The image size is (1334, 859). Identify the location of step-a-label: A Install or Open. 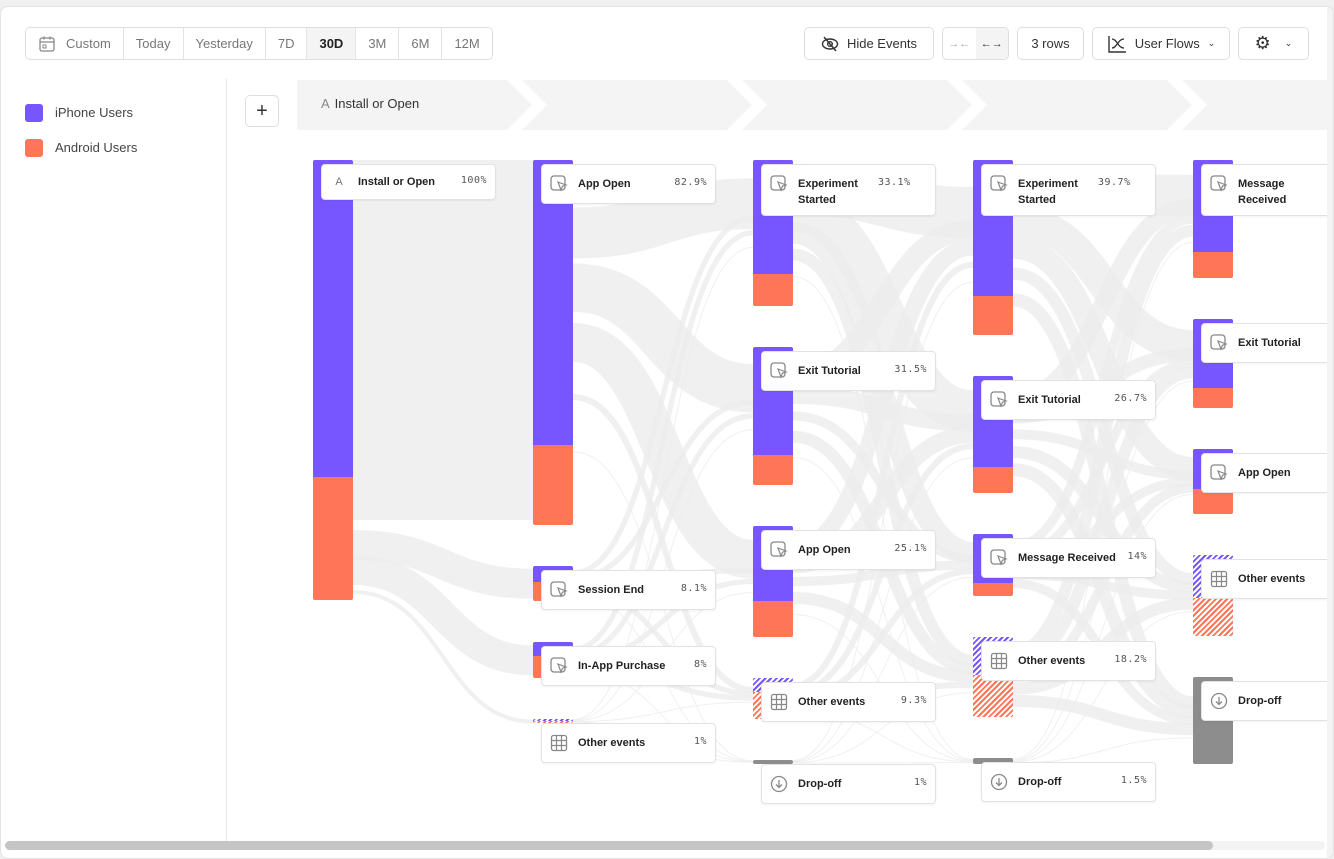
(370, 103).